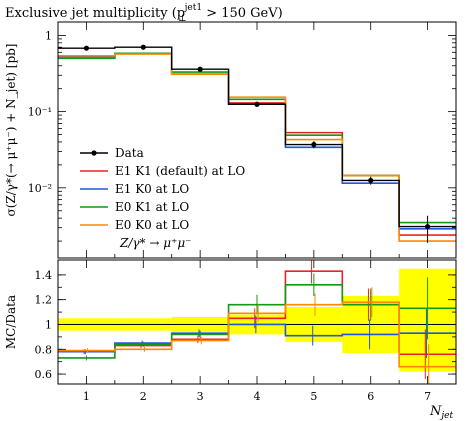  Describe the element at coordinates (129, 153) in the screenshot. I see `legend-label: Data` at that location.